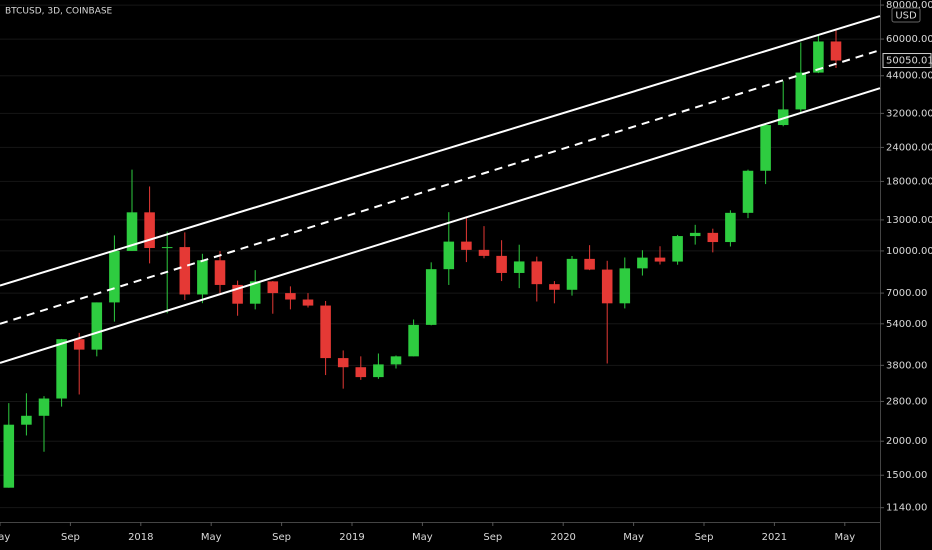 The image size is (932, 550). Describe the element at coordinates (909, 76) in the screenshot. I see `y-tick-label: 44000.00` at that location.